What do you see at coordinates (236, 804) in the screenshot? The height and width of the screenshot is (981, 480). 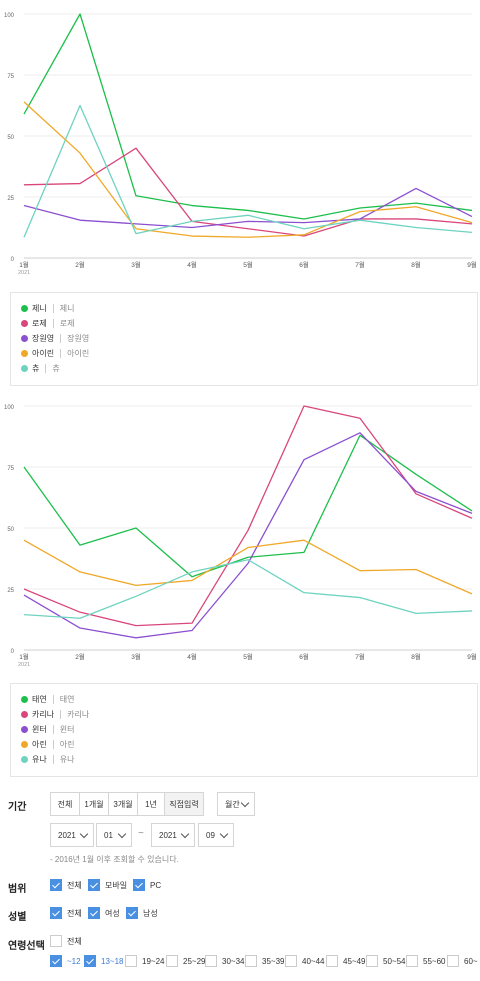 I see `interval-select: 월간` at bounding box center [236, 804].